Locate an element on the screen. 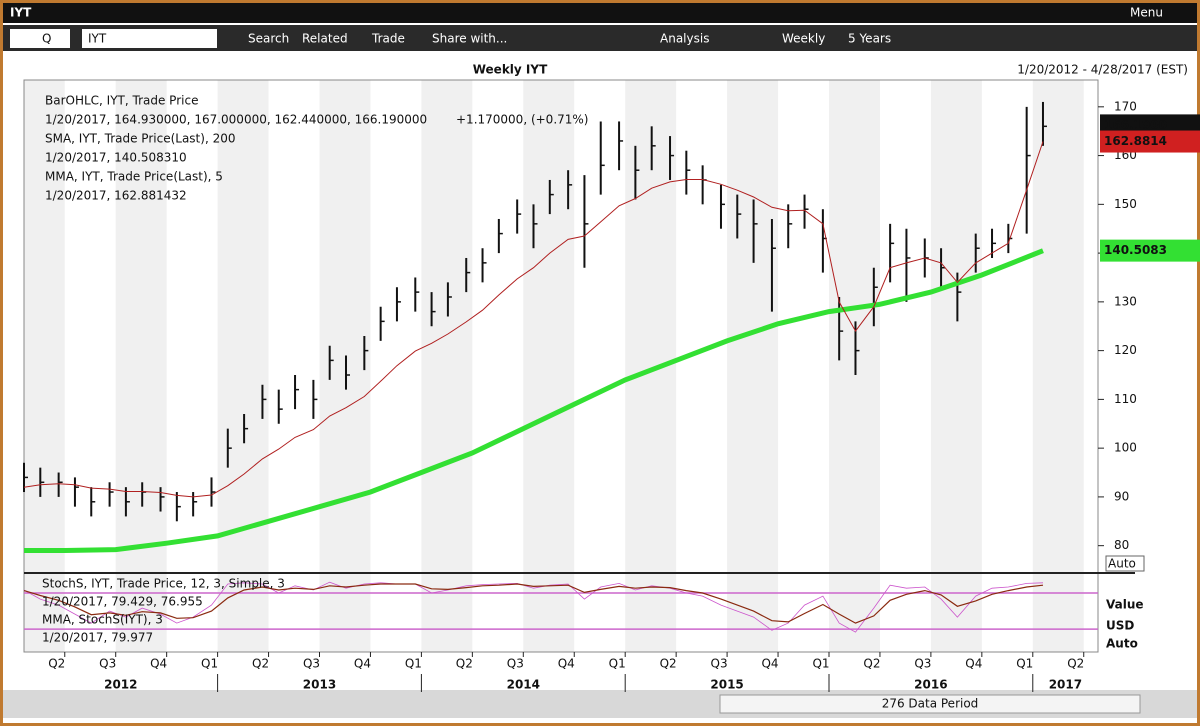  security-type-box is located at coordinates (40, 38).